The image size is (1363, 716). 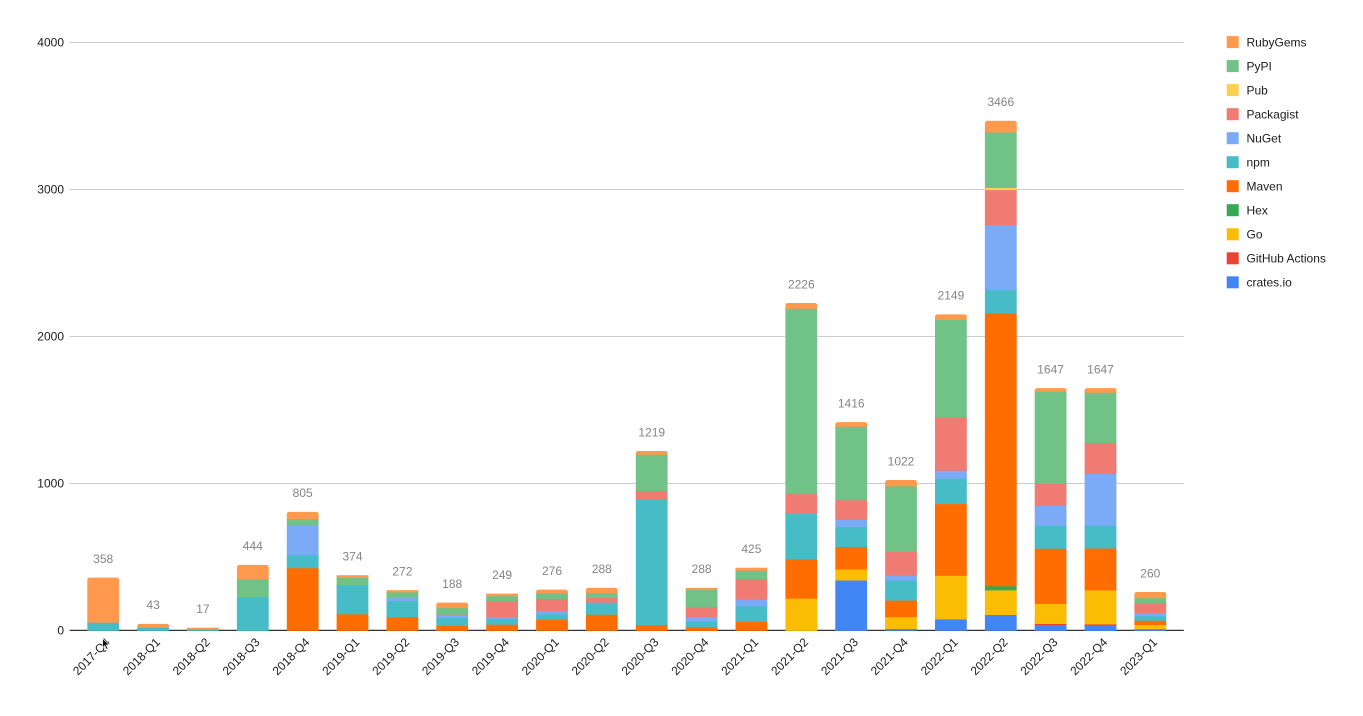 I want to click on svg-text: 188, so click(x=452, y=584).